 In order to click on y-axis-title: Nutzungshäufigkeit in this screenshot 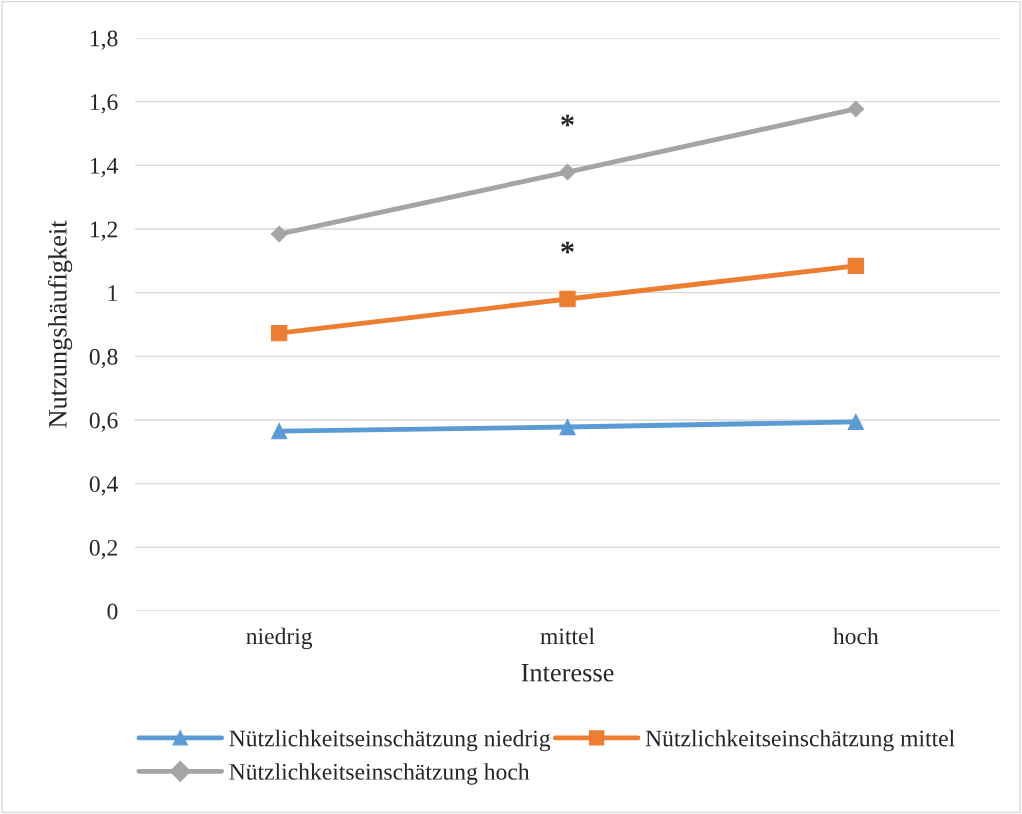, I will do `click(60, 324)`.